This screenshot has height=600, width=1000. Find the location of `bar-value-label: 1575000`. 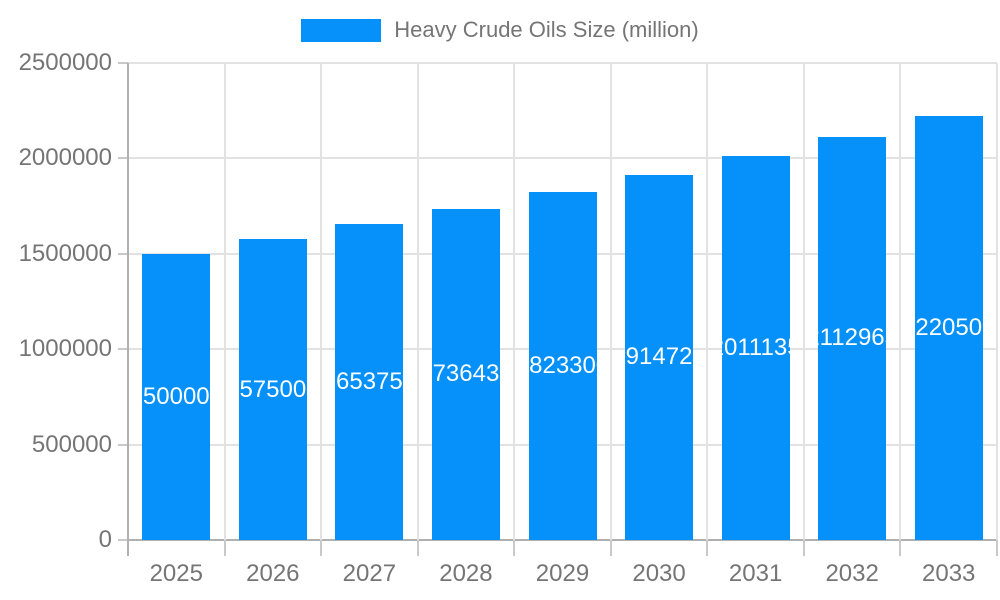

bar-value-label: 1575000 is located at coordinates (273, 389).